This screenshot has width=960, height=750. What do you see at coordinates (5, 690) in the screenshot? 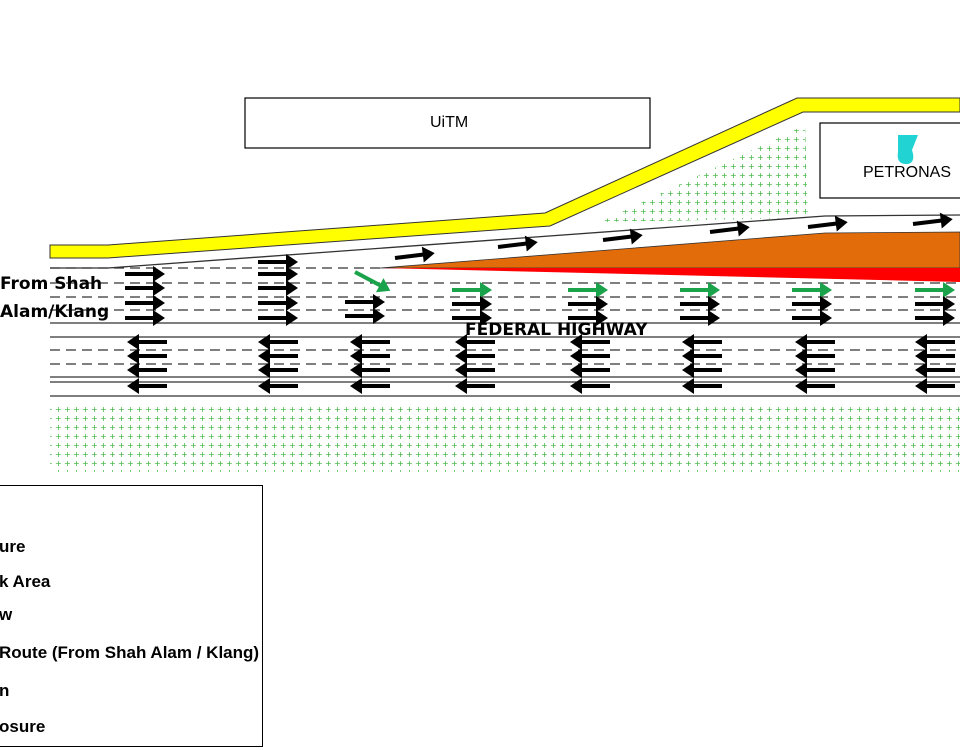
I see `legend-item: n` at bounding box center [5, 690].